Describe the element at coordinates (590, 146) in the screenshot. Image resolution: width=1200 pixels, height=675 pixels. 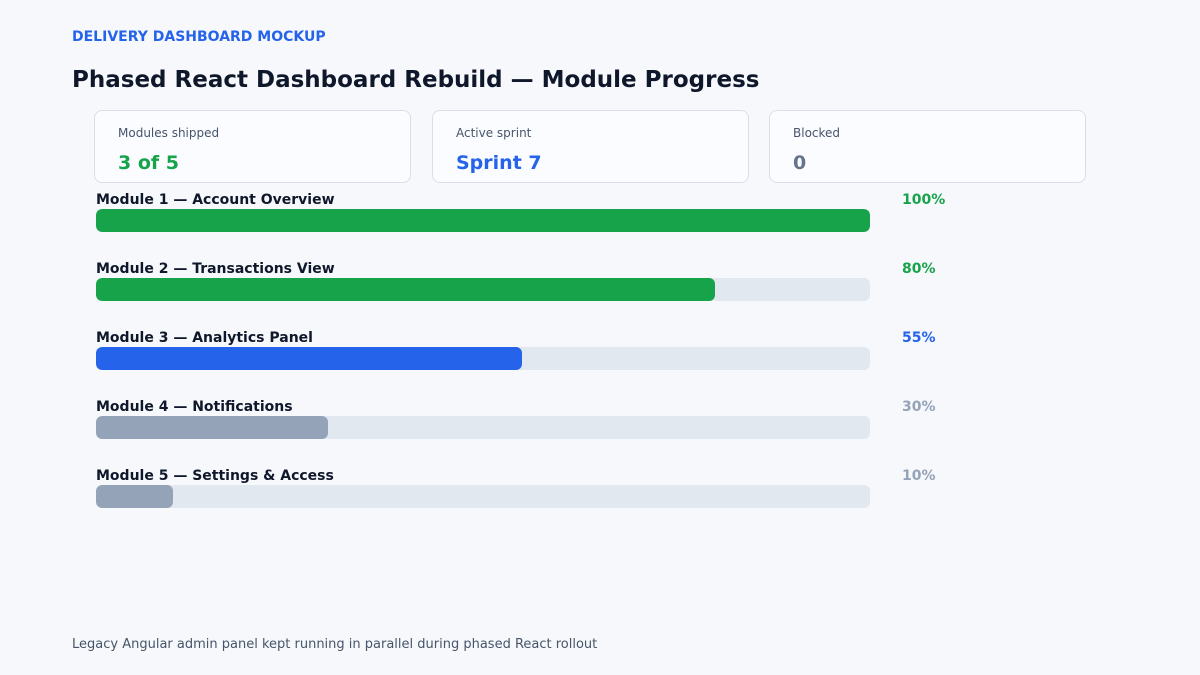
I see `summary-card-active-sprint: Active sprint Sprint 7` at that location.